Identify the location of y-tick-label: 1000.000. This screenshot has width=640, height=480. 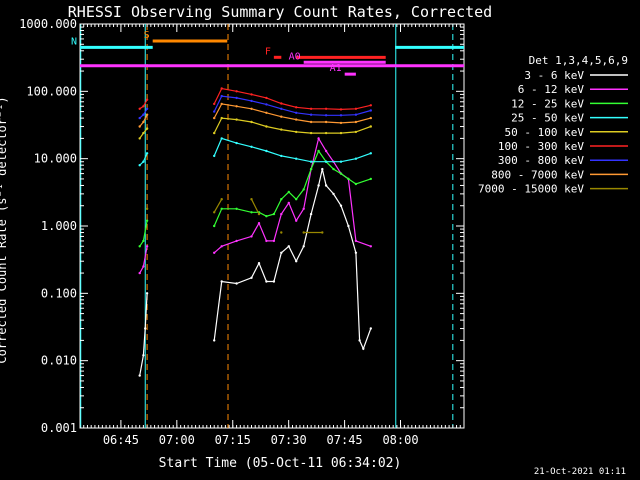
(48, 24).